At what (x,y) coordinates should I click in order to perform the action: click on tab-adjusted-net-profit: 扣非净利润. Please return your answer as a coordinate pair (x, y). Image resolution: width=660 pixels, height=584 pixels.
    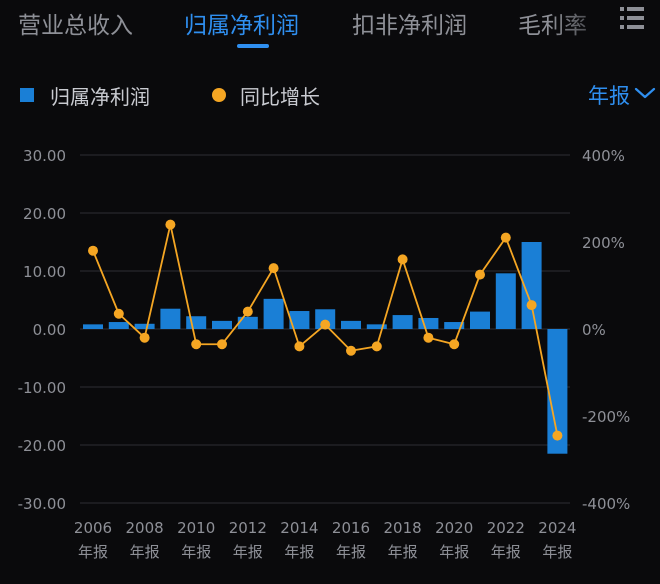
    Looking at the image, I should click on (409, 26).